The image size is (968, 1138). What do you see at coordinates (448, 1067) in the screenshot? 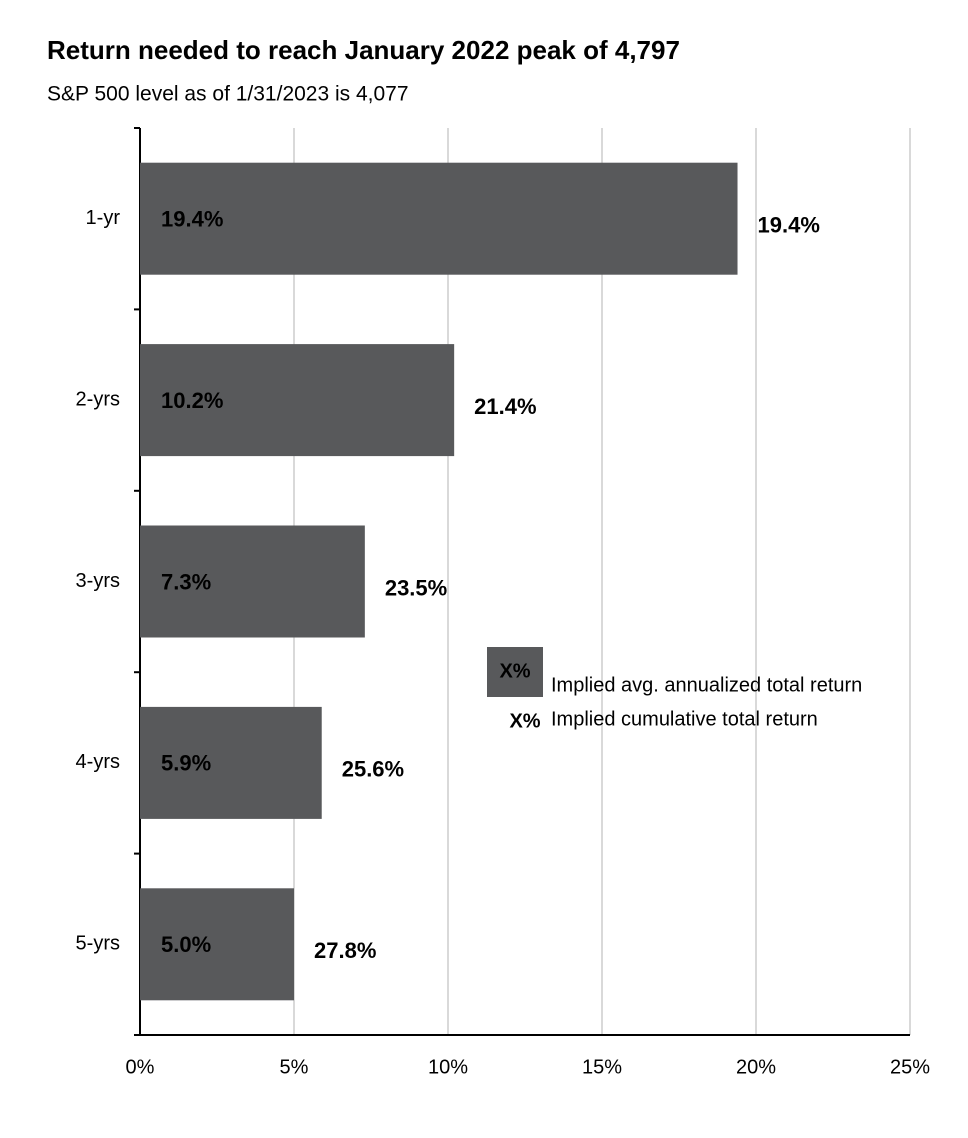
I see `x-tick-label: 10%` at bounding box center [448, 1067].